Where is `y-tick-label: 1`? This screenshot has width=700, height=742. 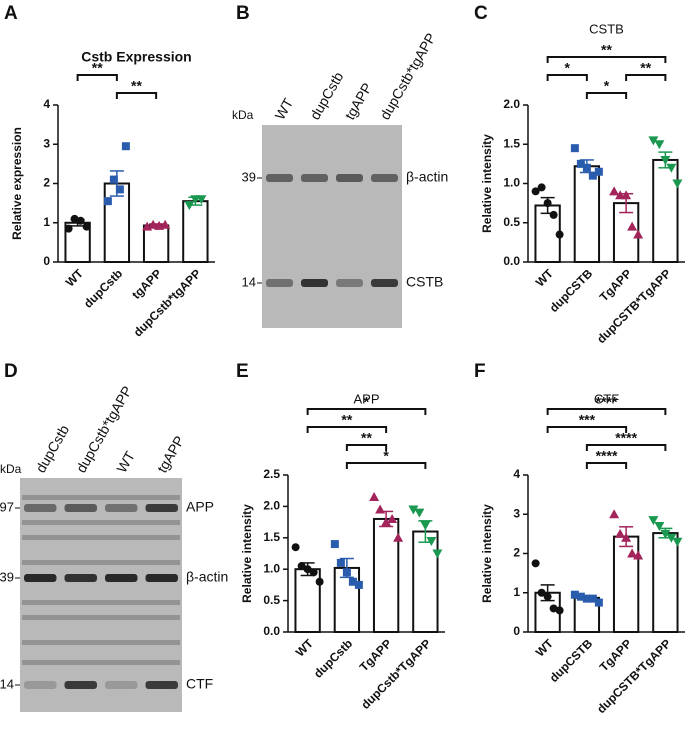 y-tick-label: 1 is located at coordinates (516, 592).